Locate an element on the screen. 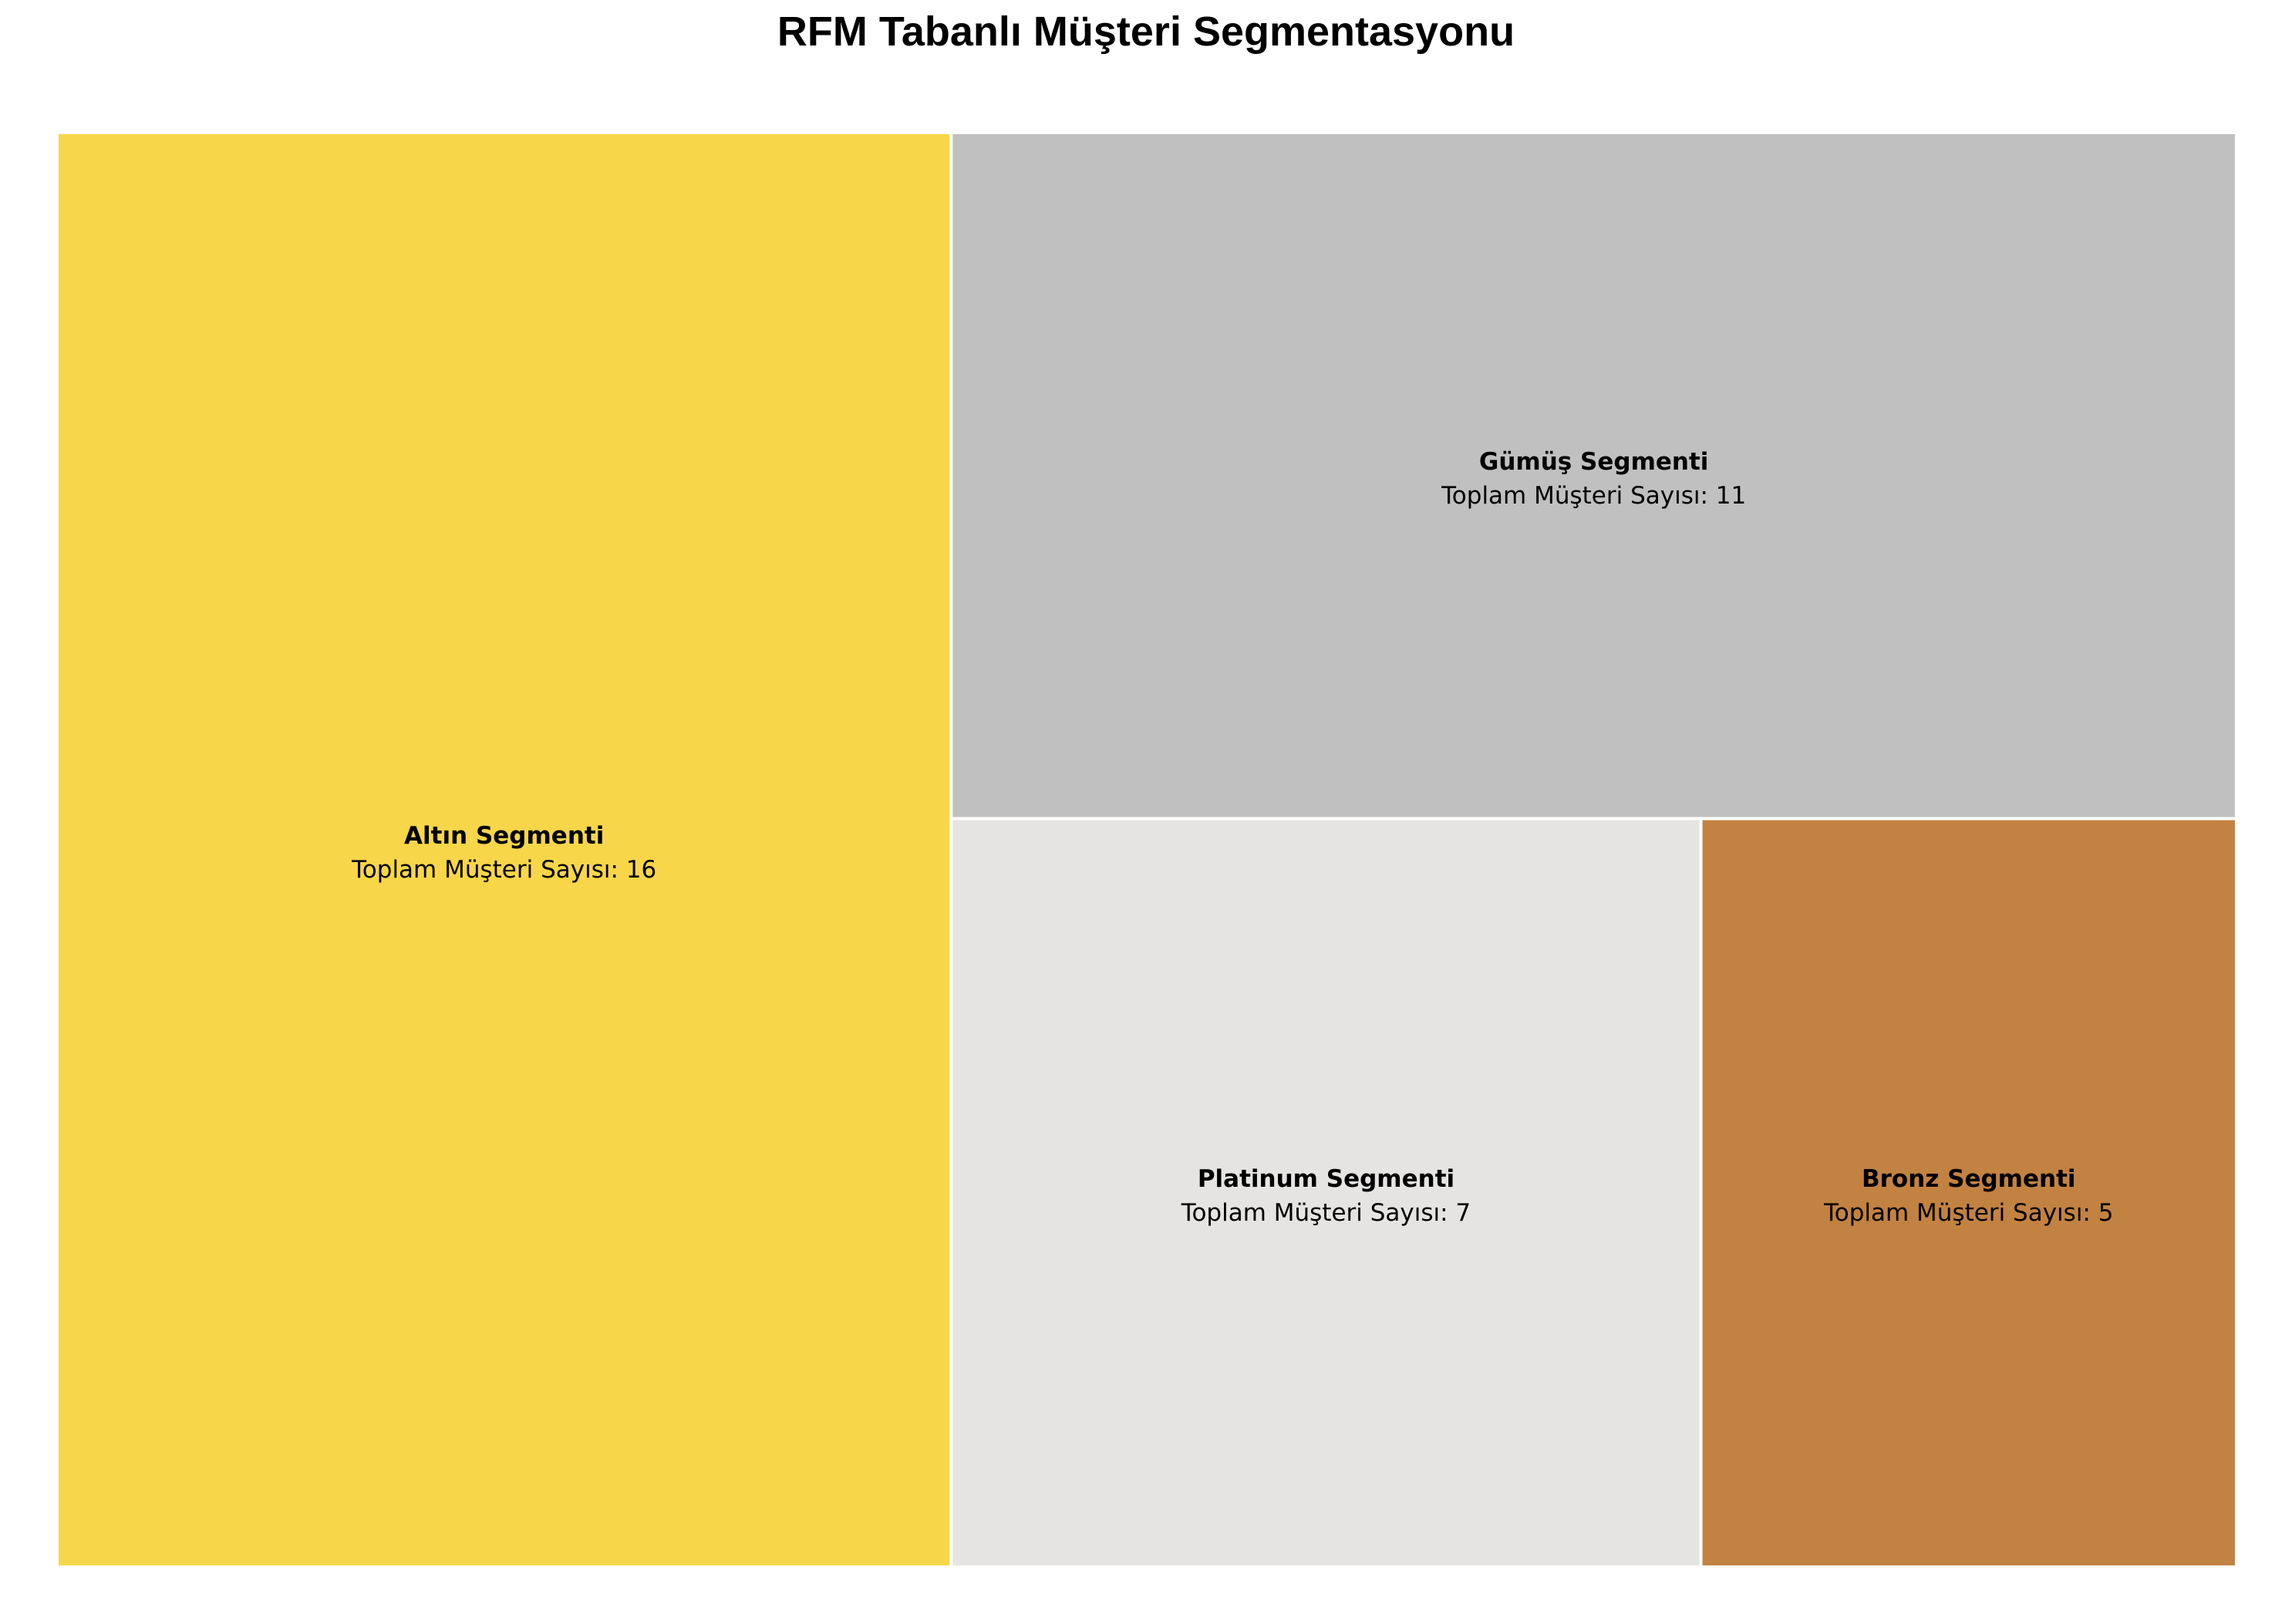 The height and width of the screenshot is (1624, 2292). tile-bronz is located at coordinates (1969, 1192).